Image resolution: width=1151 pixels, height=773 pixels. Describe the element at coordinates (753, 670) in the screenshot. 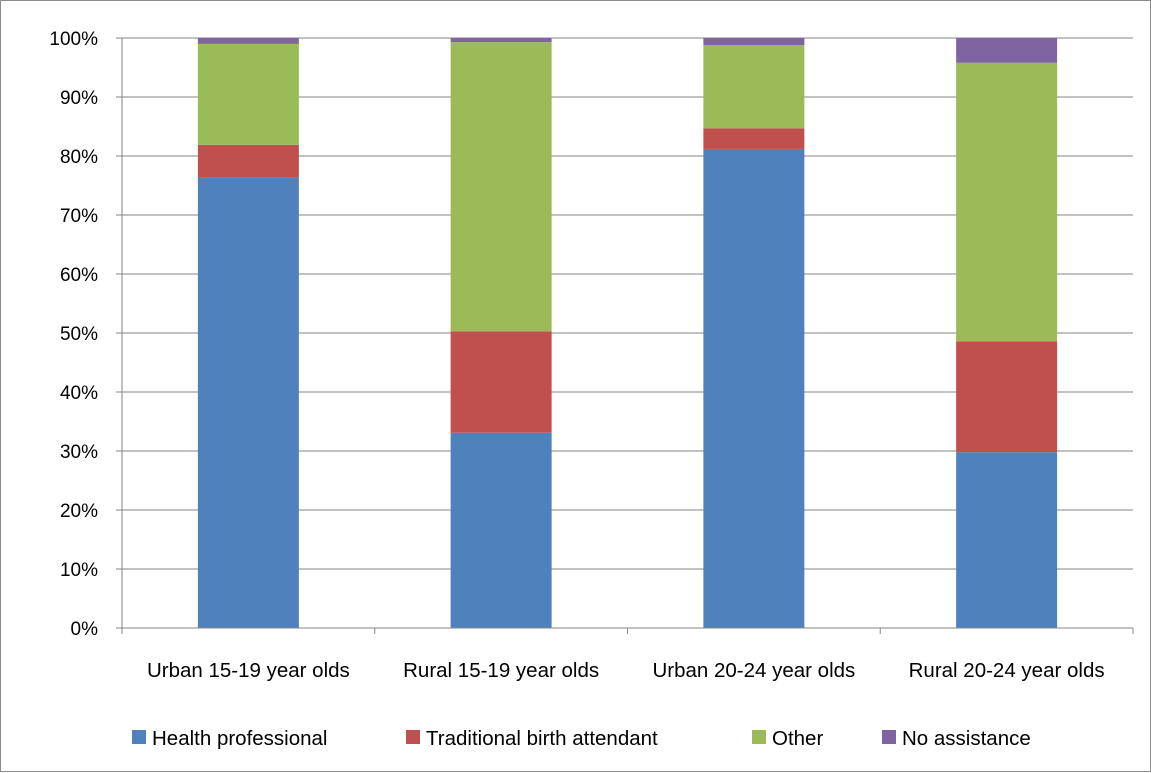

I see `x-tick-label: Urban 20-24 year olds` at that location.